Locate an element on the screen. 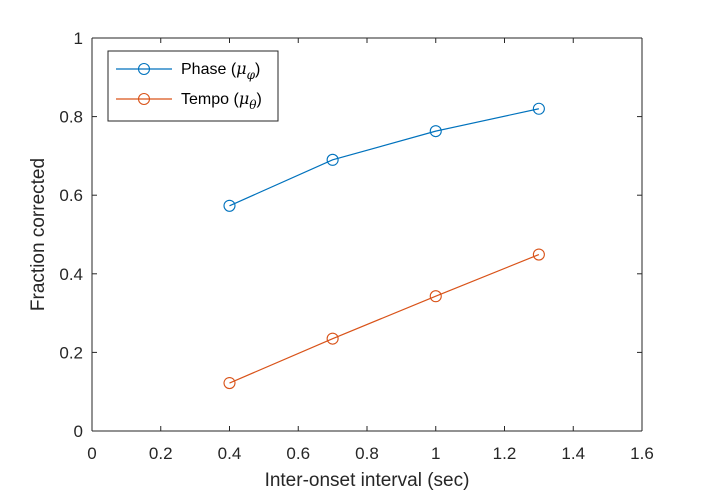  x-tick-label: 0.2 is located at coordinates (161, 453).